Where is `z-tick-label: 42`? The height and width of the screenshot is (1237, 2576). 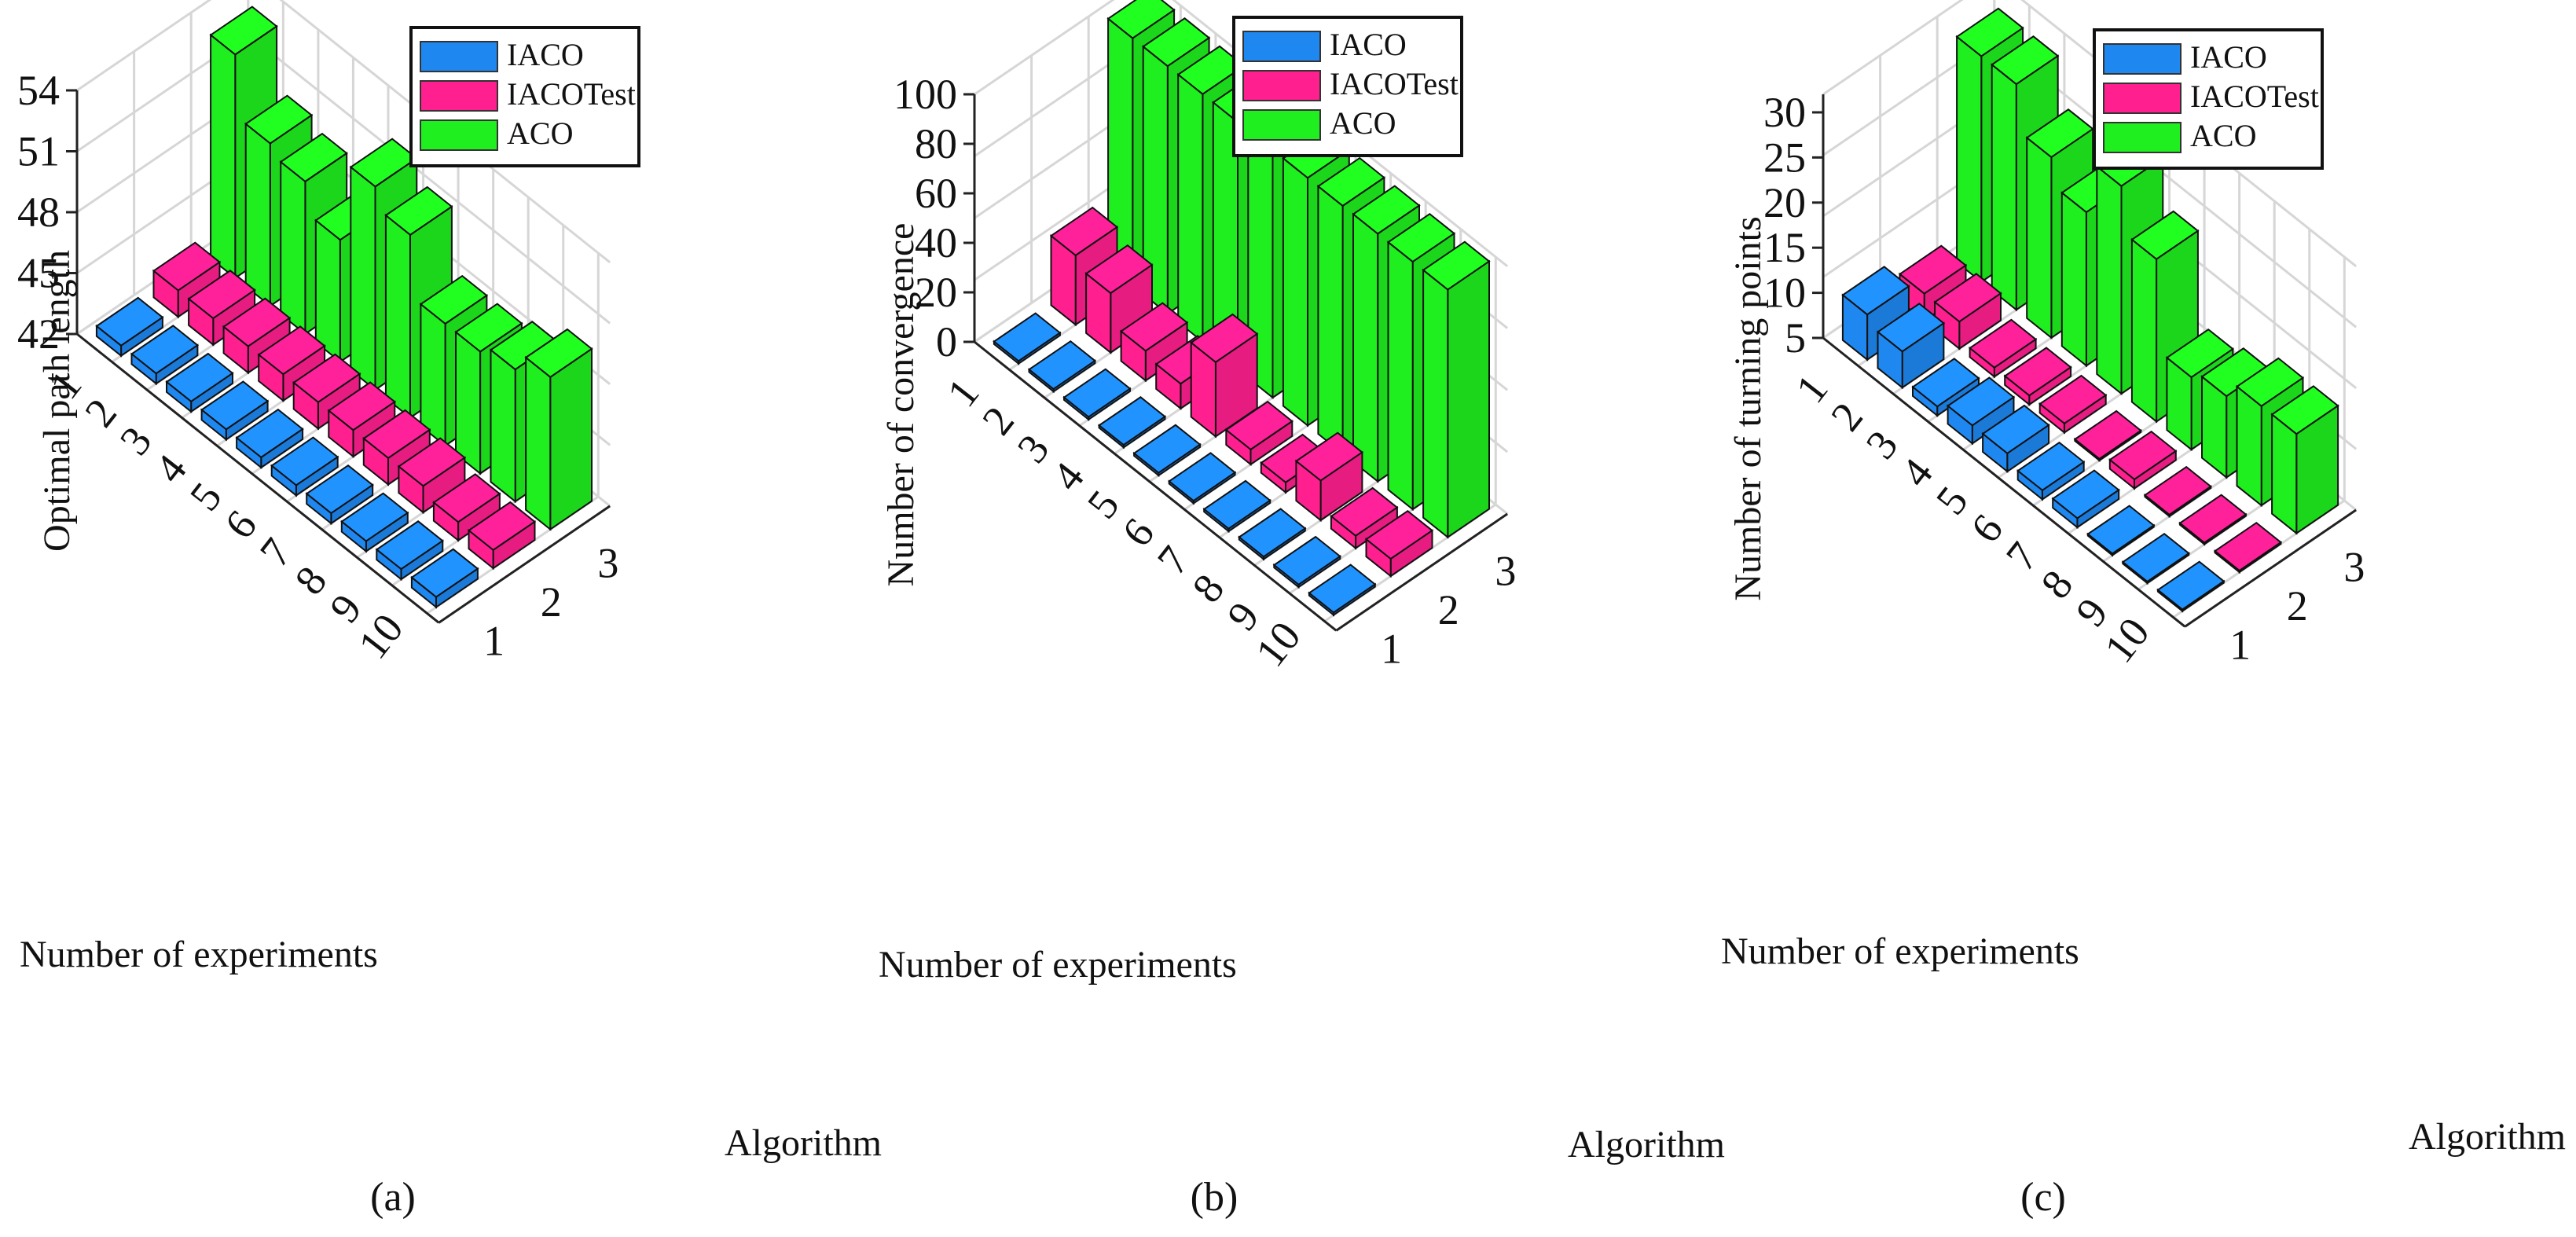 z-tick-label: 42 is located at coordinates (38, 334).